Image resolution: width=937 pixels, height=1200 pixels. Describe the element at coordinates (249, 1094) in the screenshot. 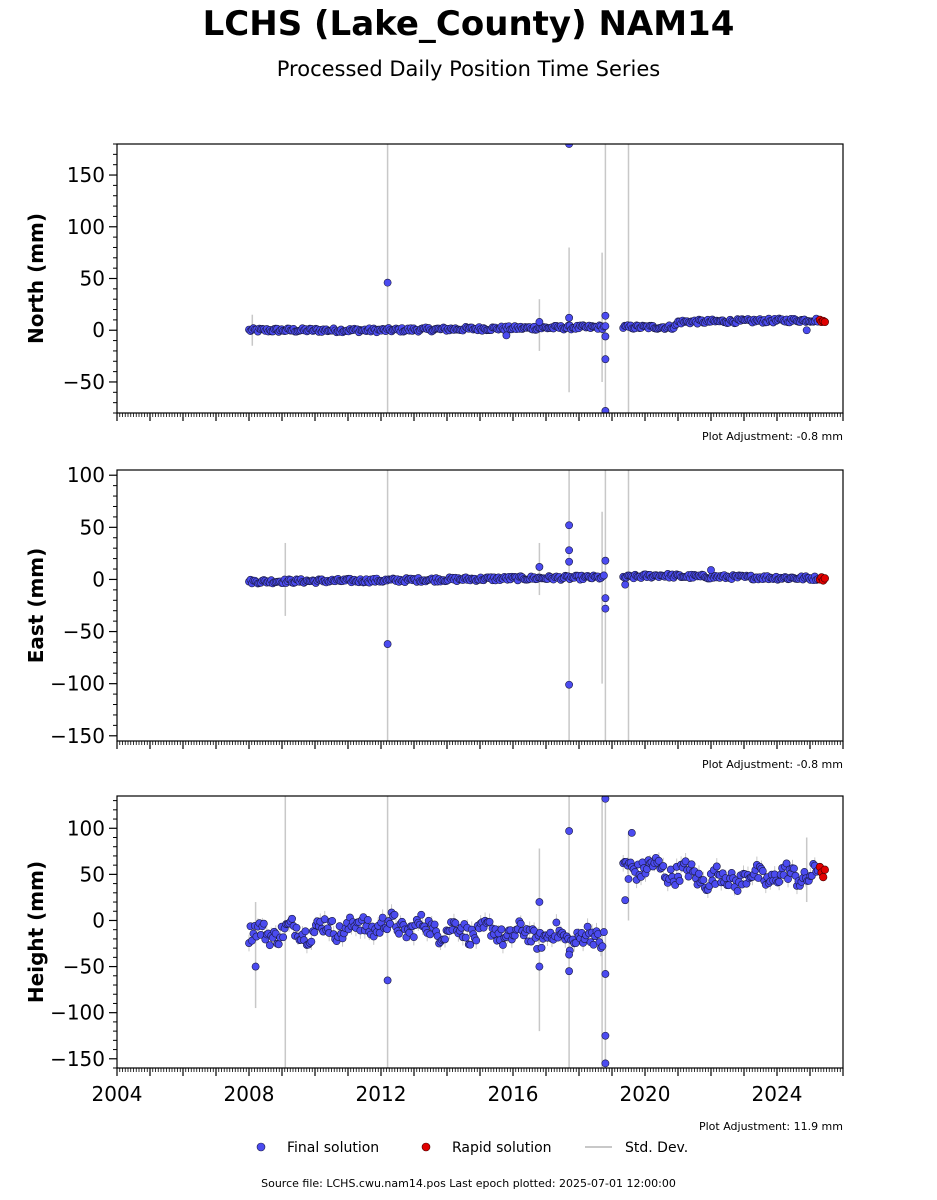

I see `x-tick-label: 2008` at that location.